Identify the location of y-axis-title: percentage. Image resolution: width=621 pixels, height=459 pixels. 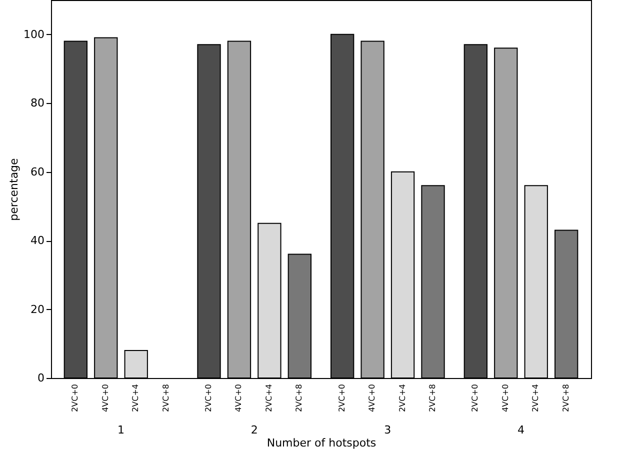
(14, 189).